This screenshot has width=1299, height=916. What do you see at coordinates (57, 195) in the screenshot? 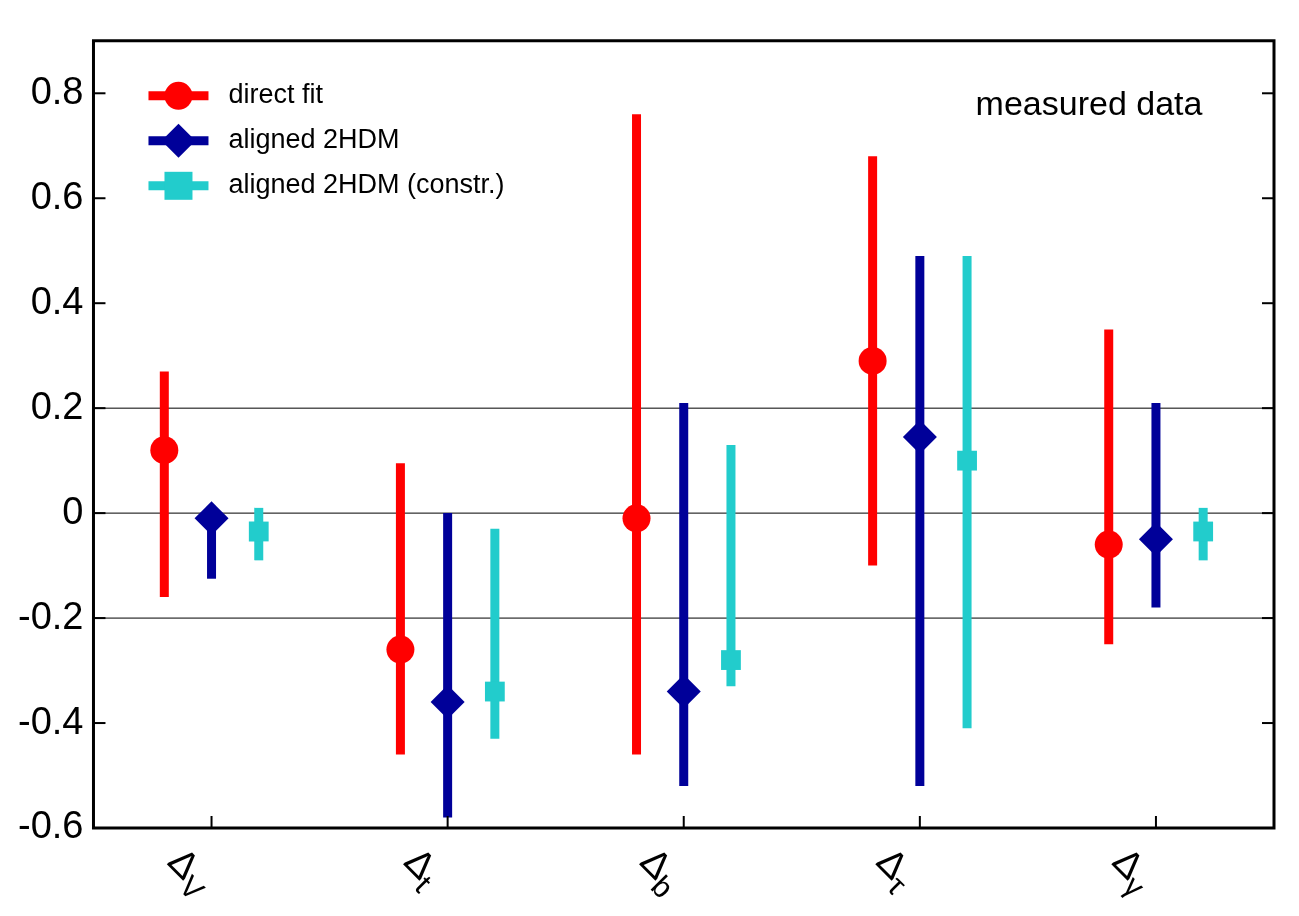
I see `y-tick-label: 0.6` at bounding box center [57, 195].